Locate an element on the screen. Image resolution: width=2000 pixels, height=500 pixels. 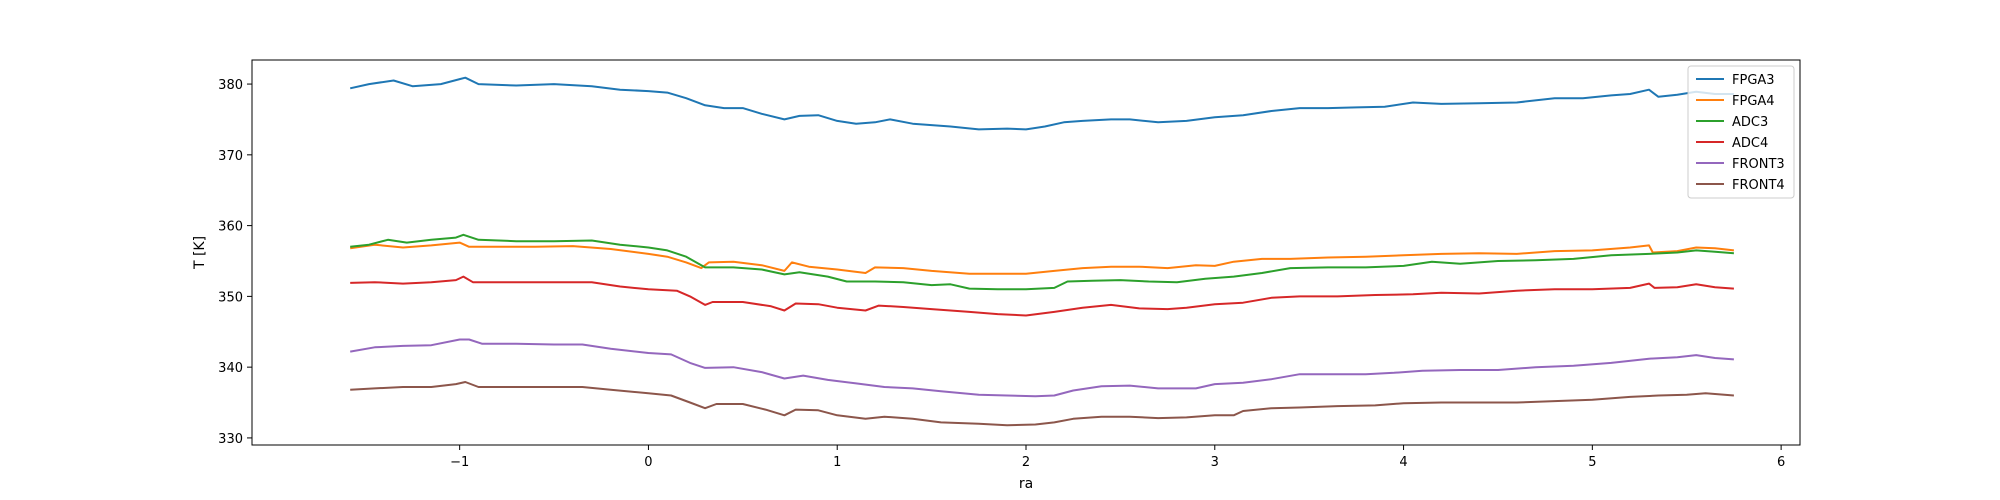
y-tick-label: 350 is located at coordinates (230, 297).